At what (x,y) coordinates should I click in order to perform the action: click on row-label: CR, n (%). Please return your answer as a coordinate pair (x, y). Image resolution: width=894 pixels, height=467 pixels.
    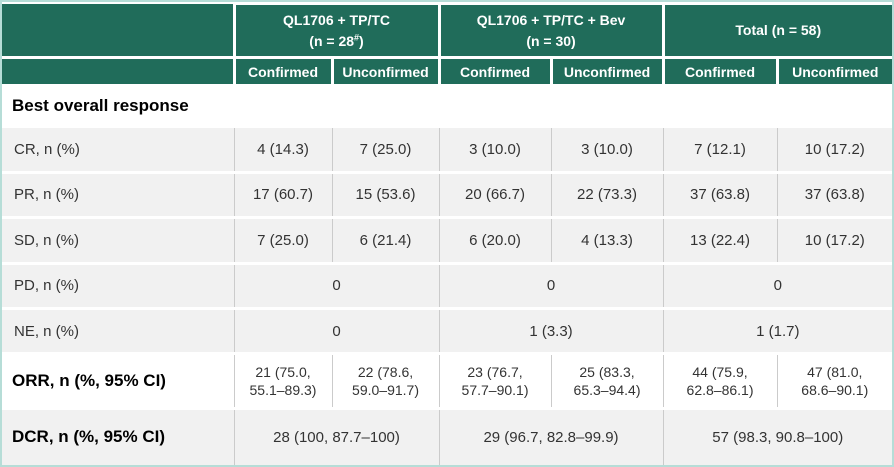
    Looking at the image, I should click on (118, 149).